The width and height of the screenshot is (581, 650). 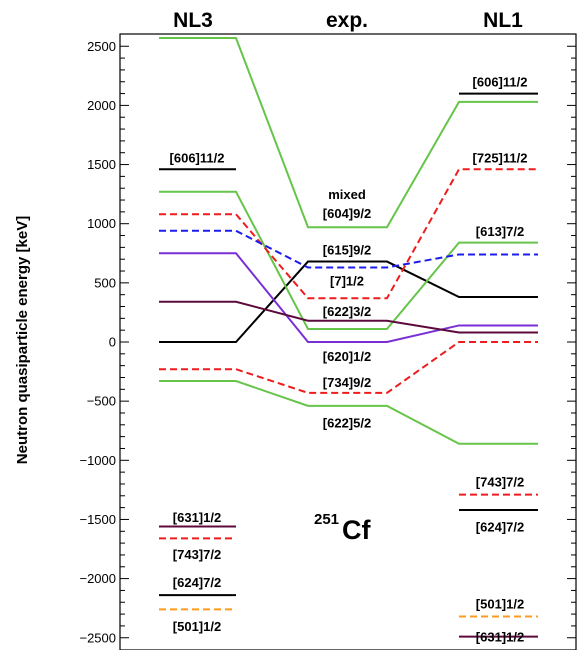 What do you see at coordinates (326, 519) in the screenshot?
I see `nucleus-mass-number: 251` at bounding box center [326, 519].